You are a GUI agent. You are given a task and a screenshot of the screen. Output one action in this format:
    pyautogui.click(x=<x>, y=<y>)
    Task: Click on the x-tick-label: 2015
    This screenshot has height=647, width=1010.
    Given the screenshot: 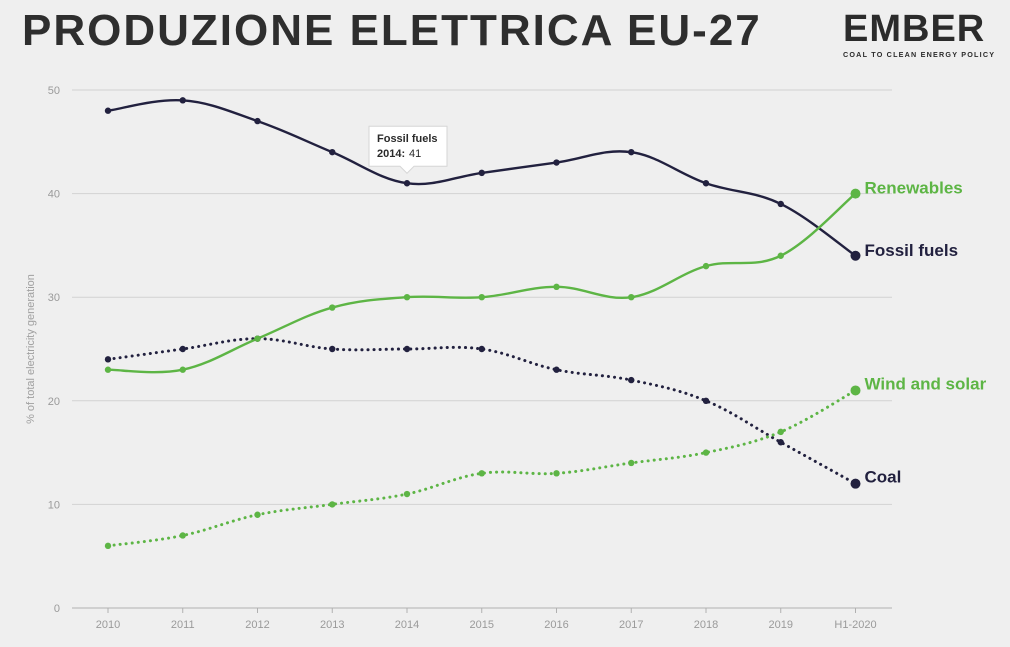 What is the action you would take?
    pyautogui.click(x=482, y=625)
    